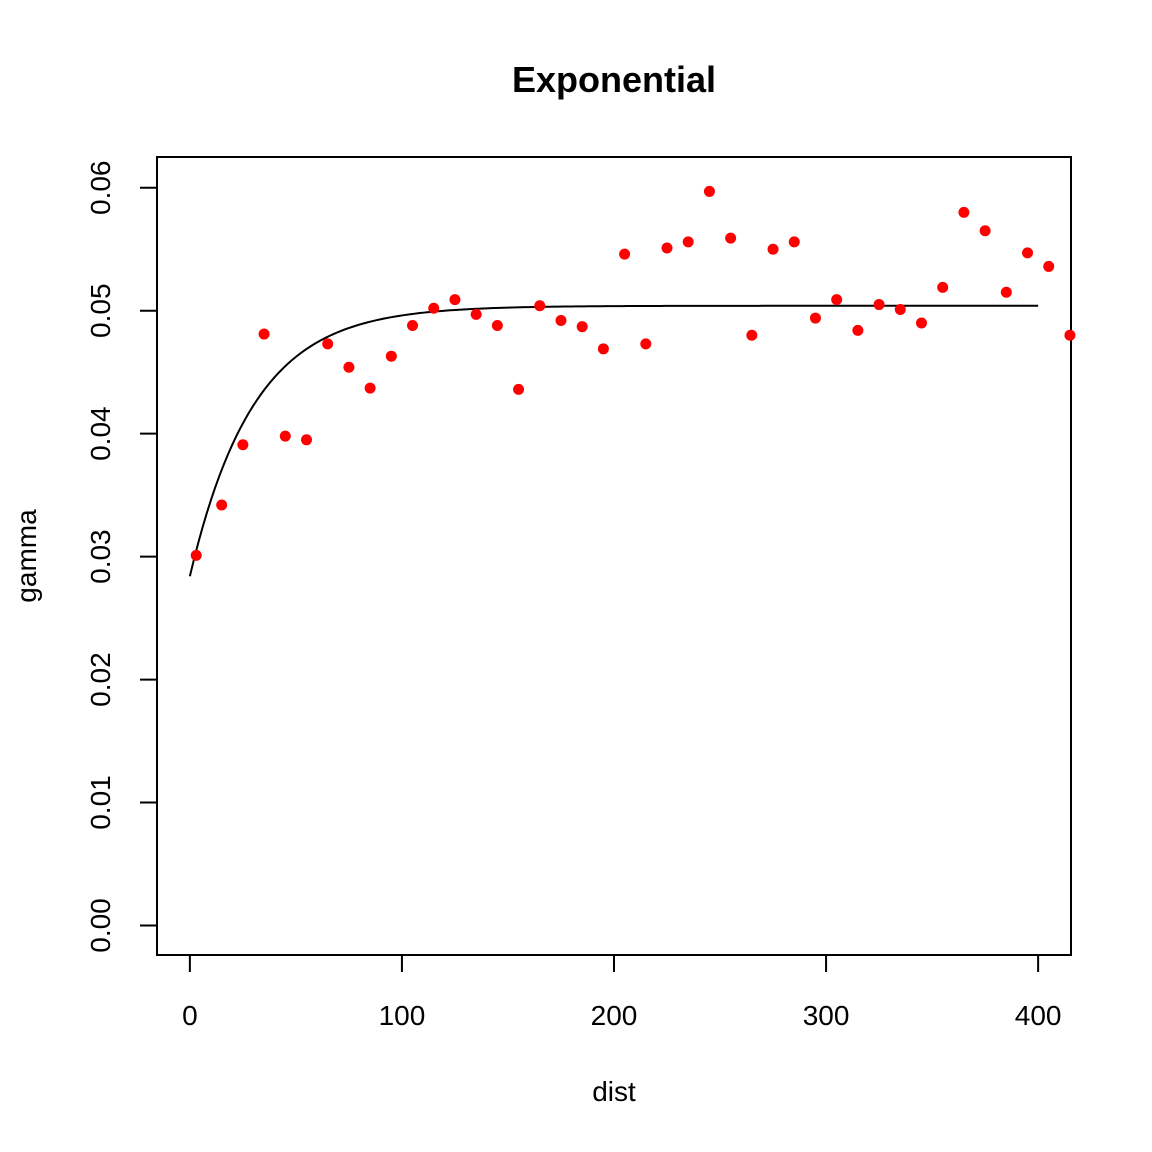 The image size is (1152, 1152). What do you see at coordinates (100, 187) in the screenshot?
I see `y-tick-label: 0.06` at bounding box center [100, 187].